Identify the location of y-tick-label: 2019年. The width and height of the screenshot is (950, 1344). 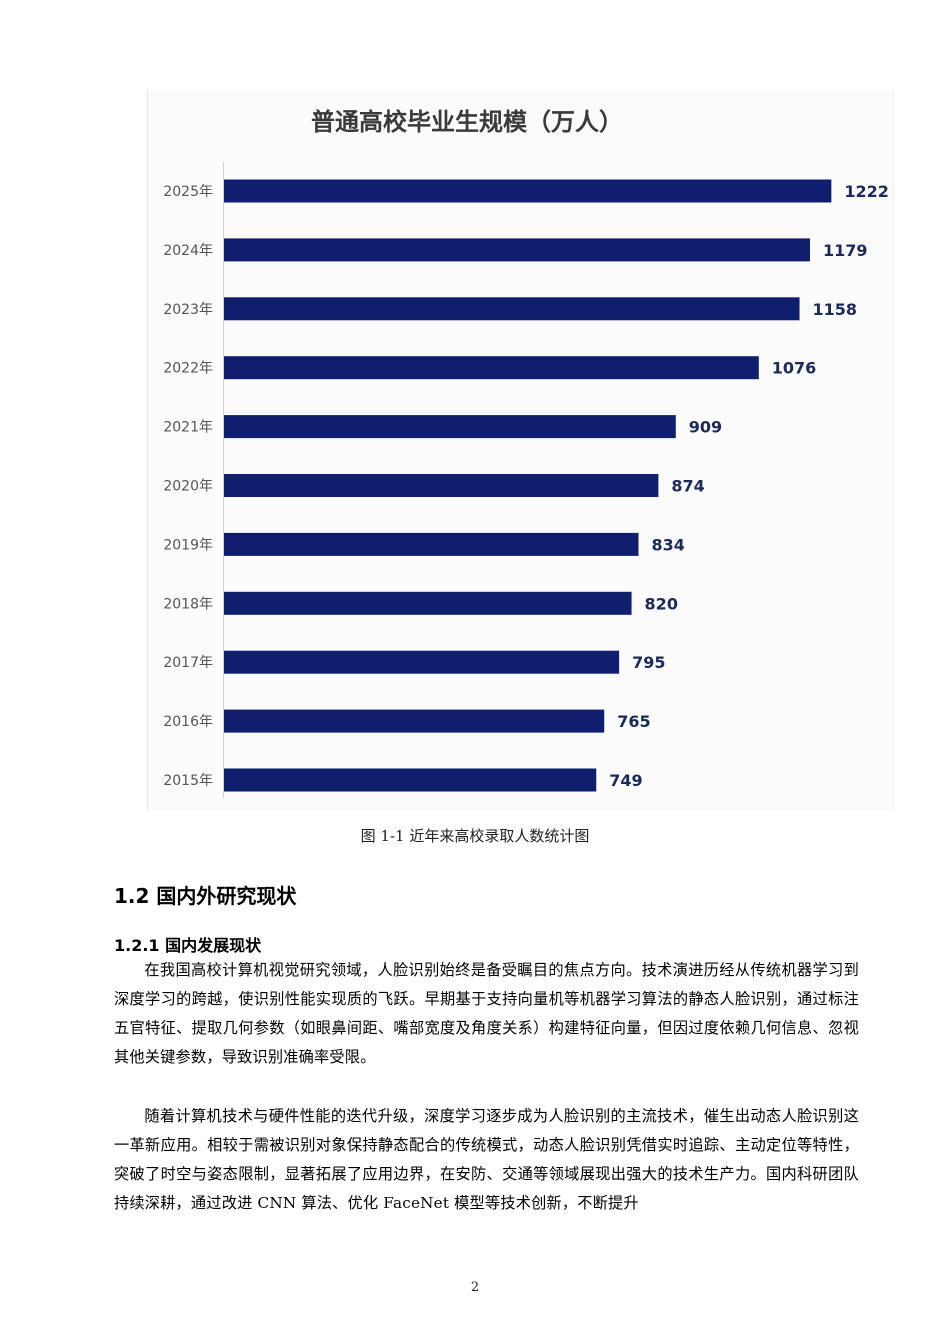
(188, 545).